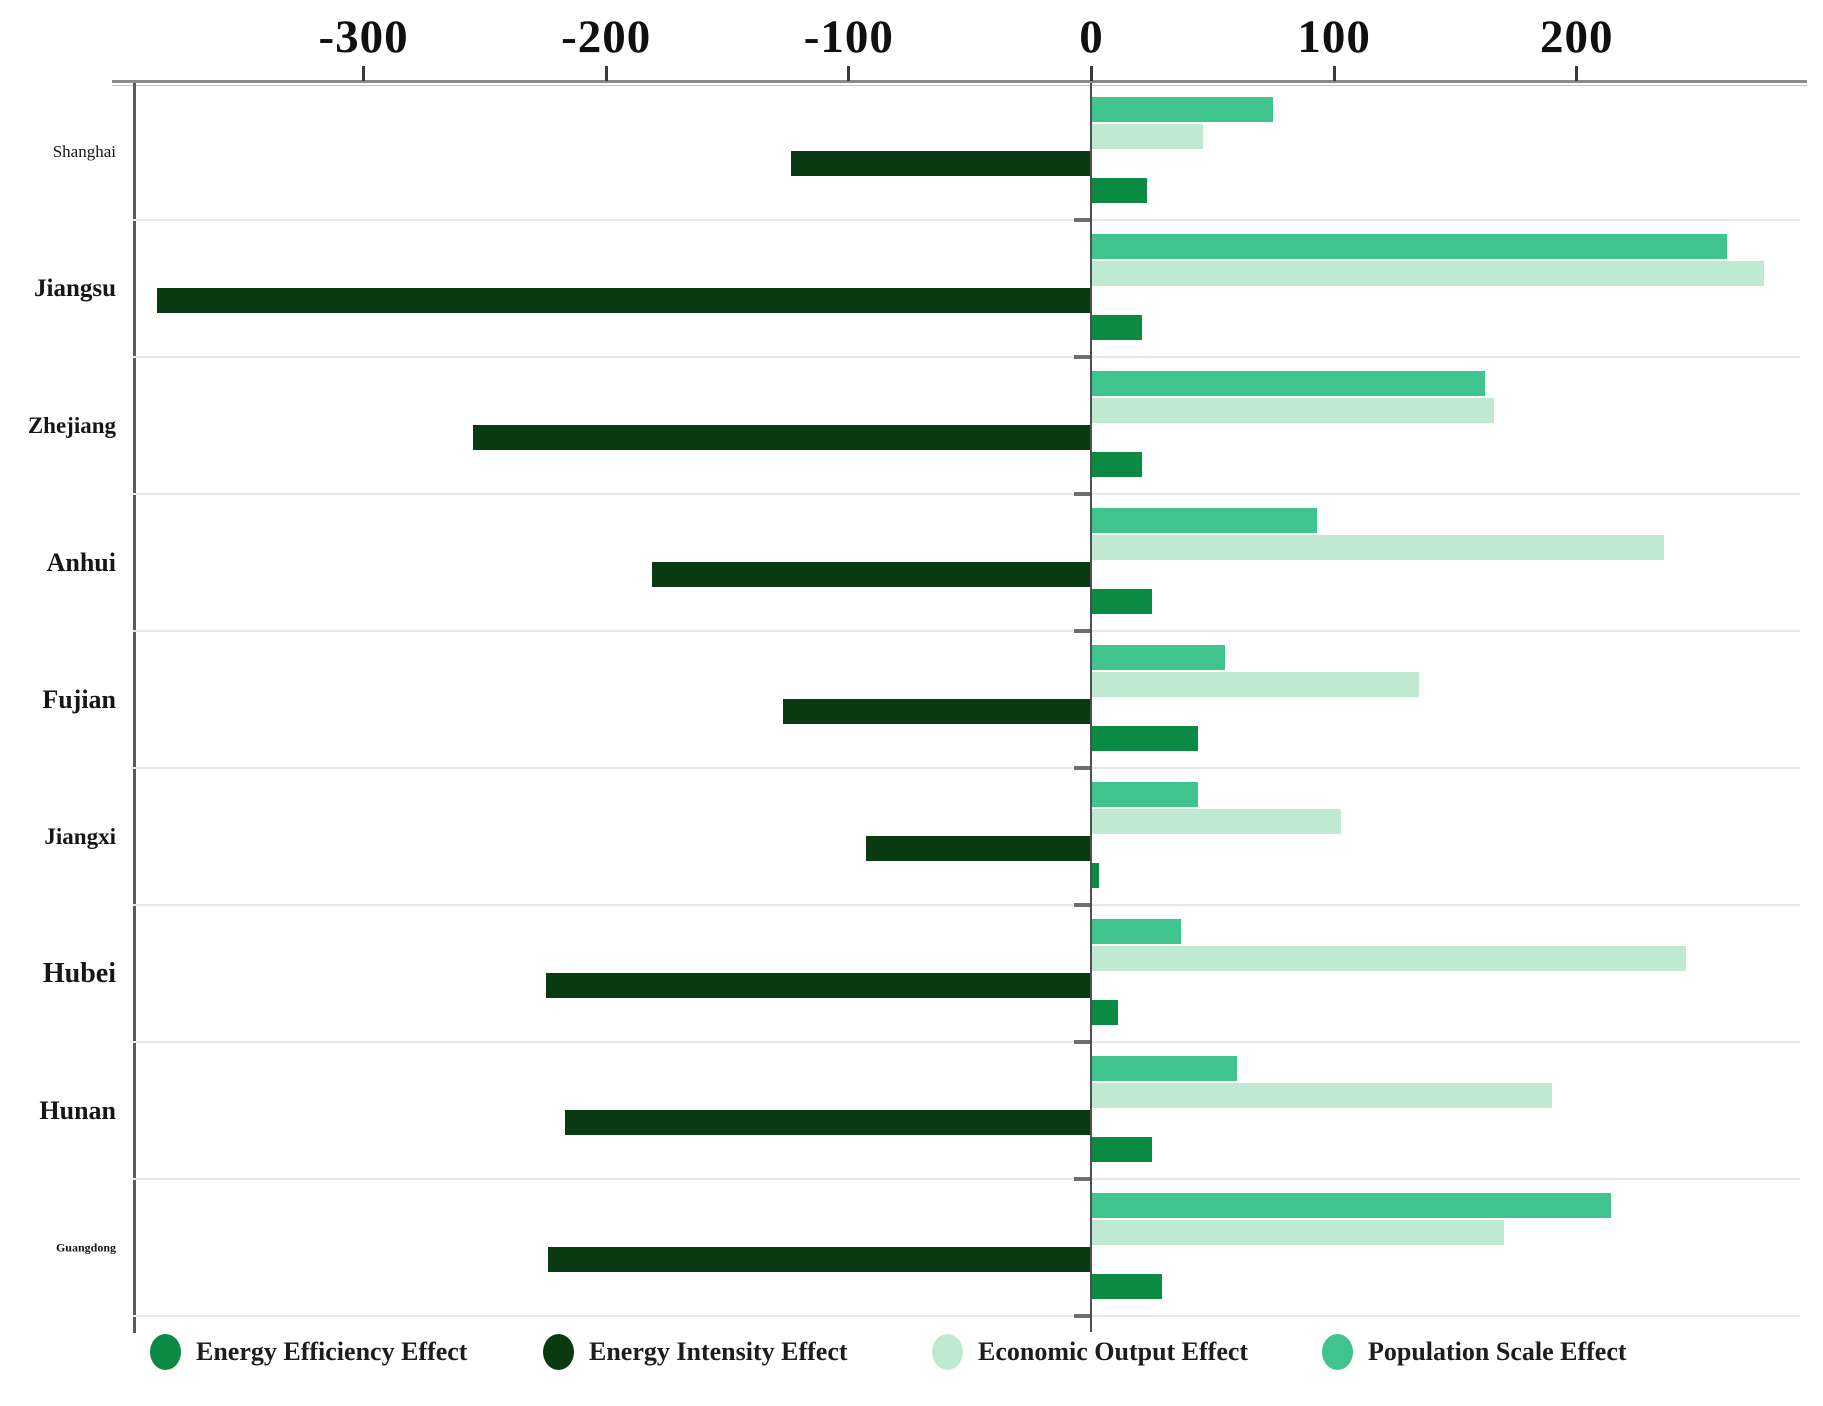  What do you see at coordinates (1577, 37) in the screenshot?
I see `x-axis-tick-label: 200` at bounding box center [1577, 37].